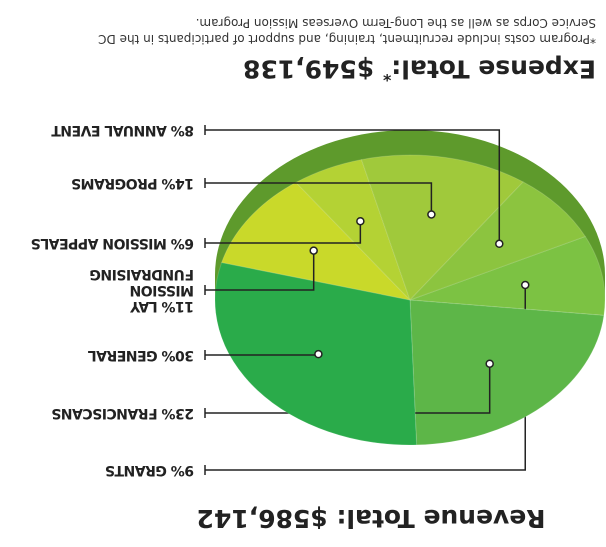 The image size is (606, 547). Describe the element at coordinates (182, 243) in the screenshot. I see `slice-value-label: 6%` at that location.